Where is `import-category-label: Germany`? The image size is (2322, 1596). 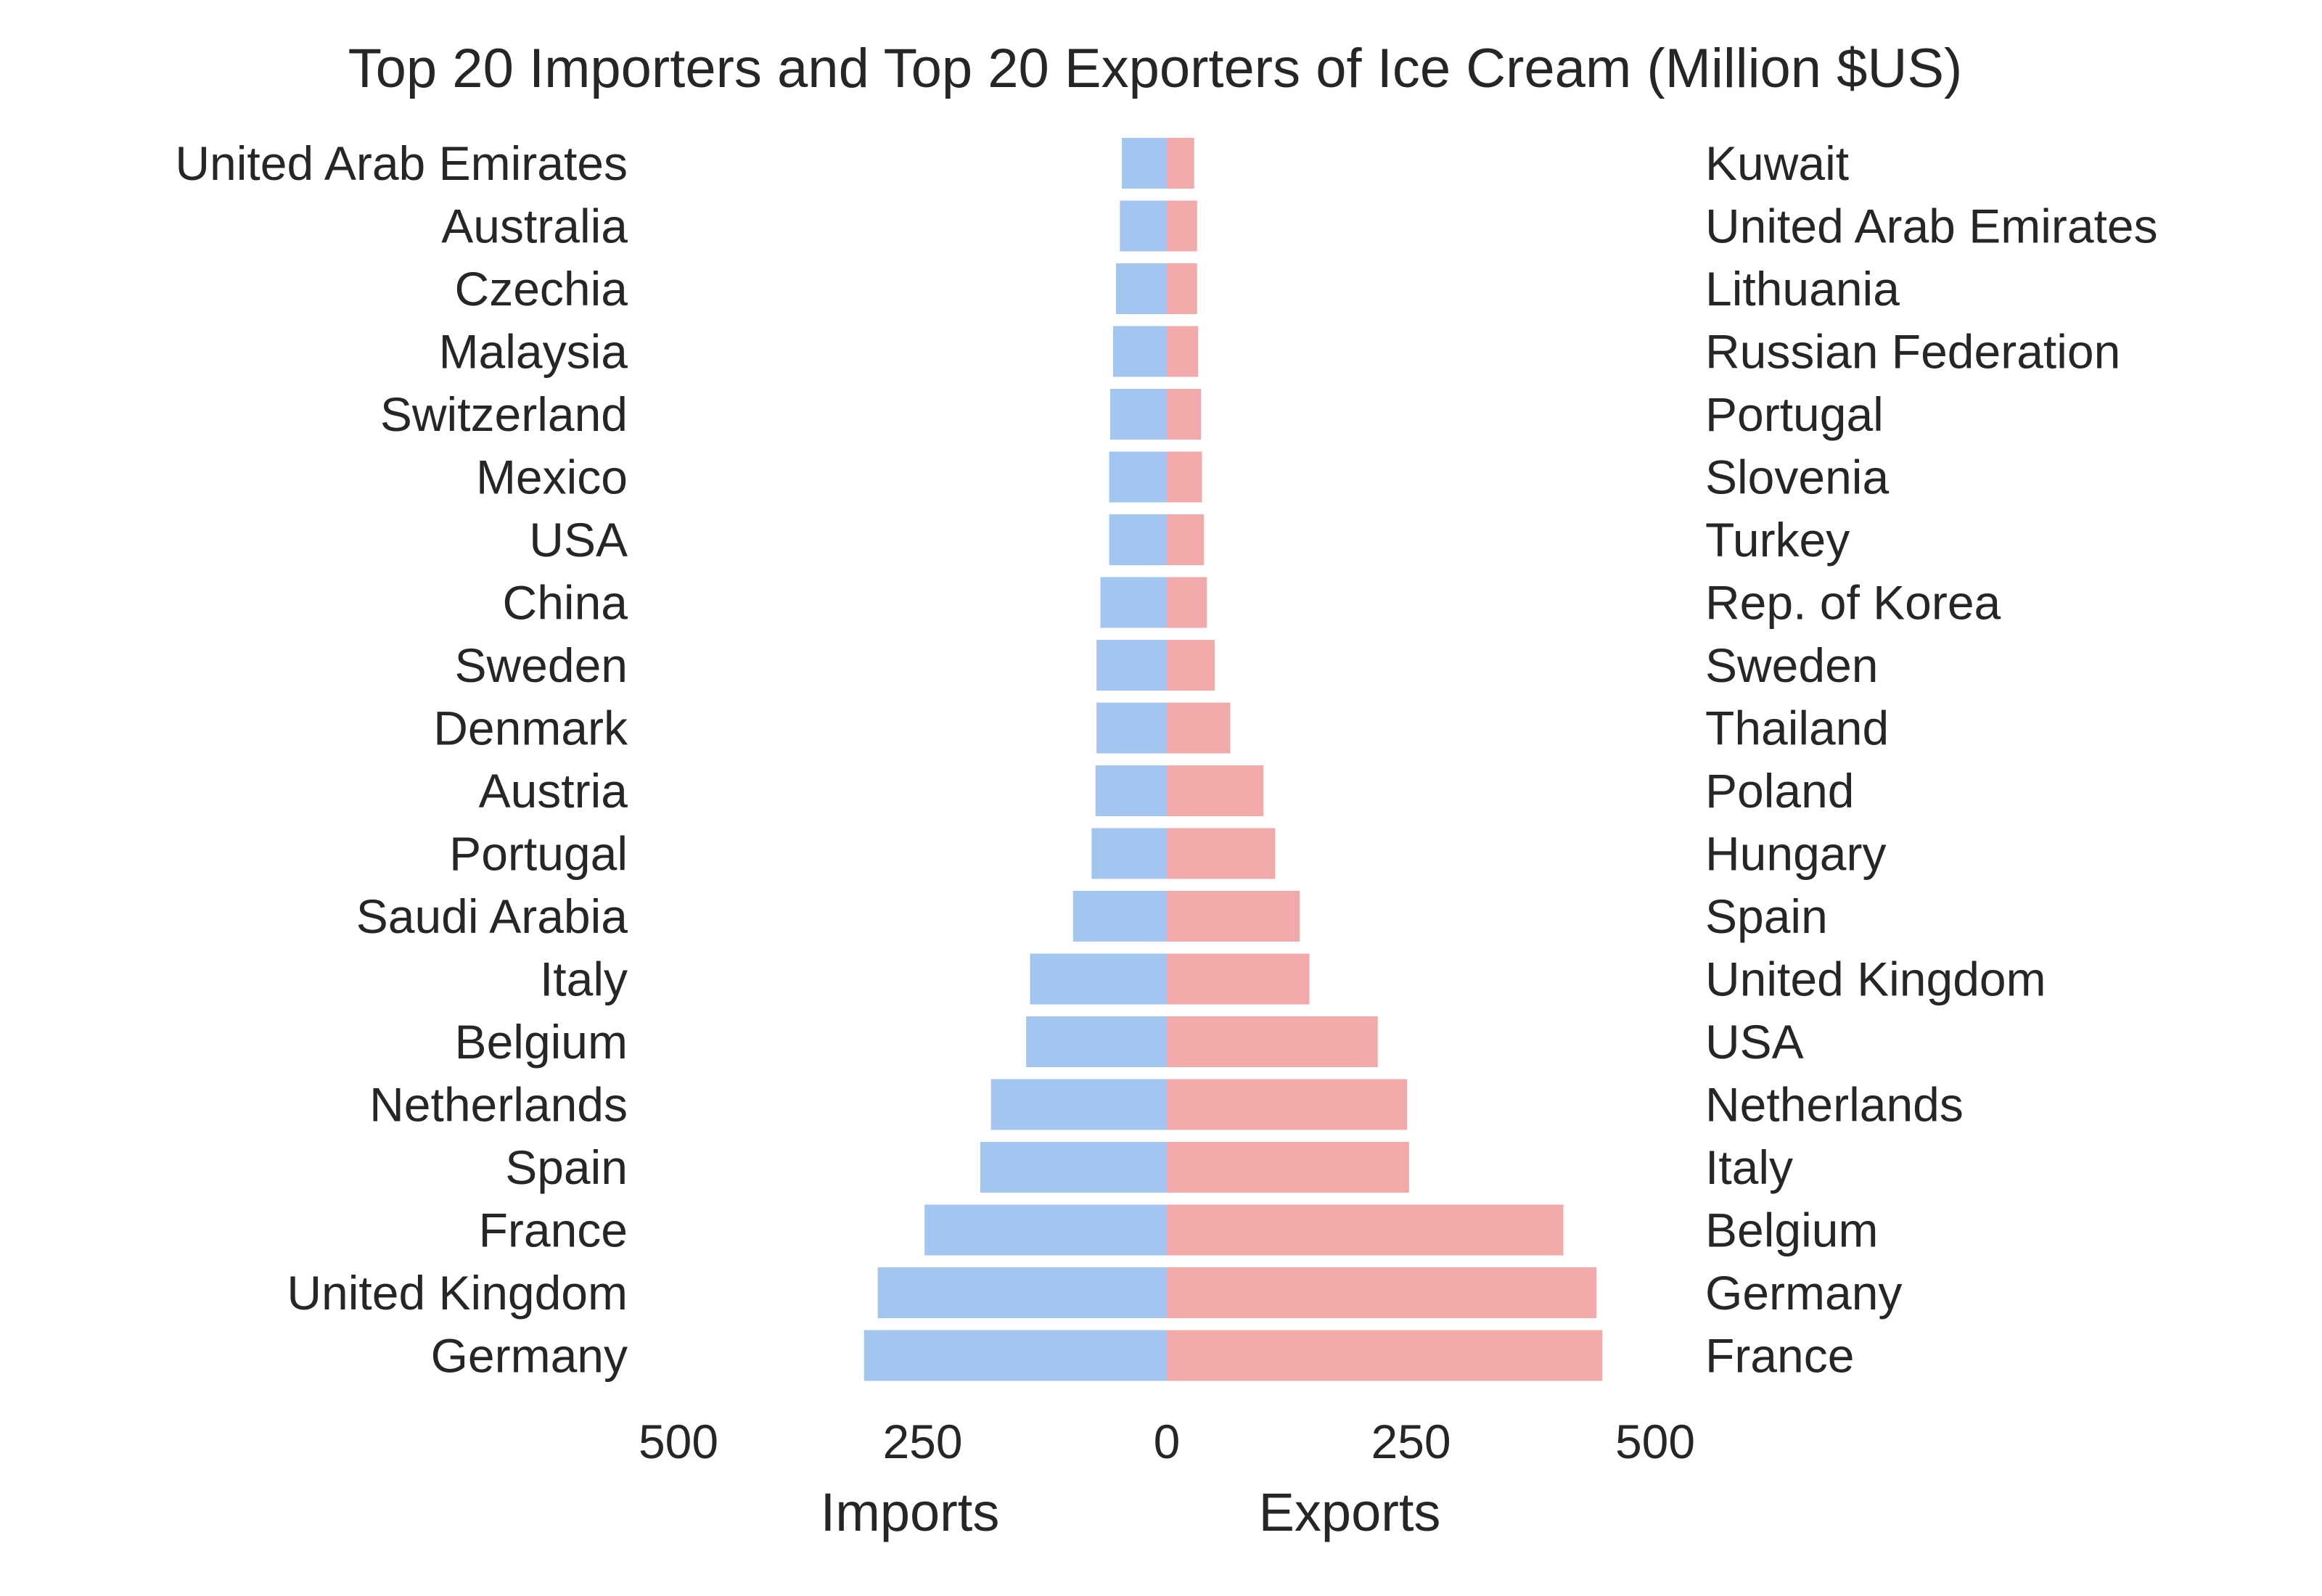
import-category-label: Germany is located at coordinates (529, 1356).